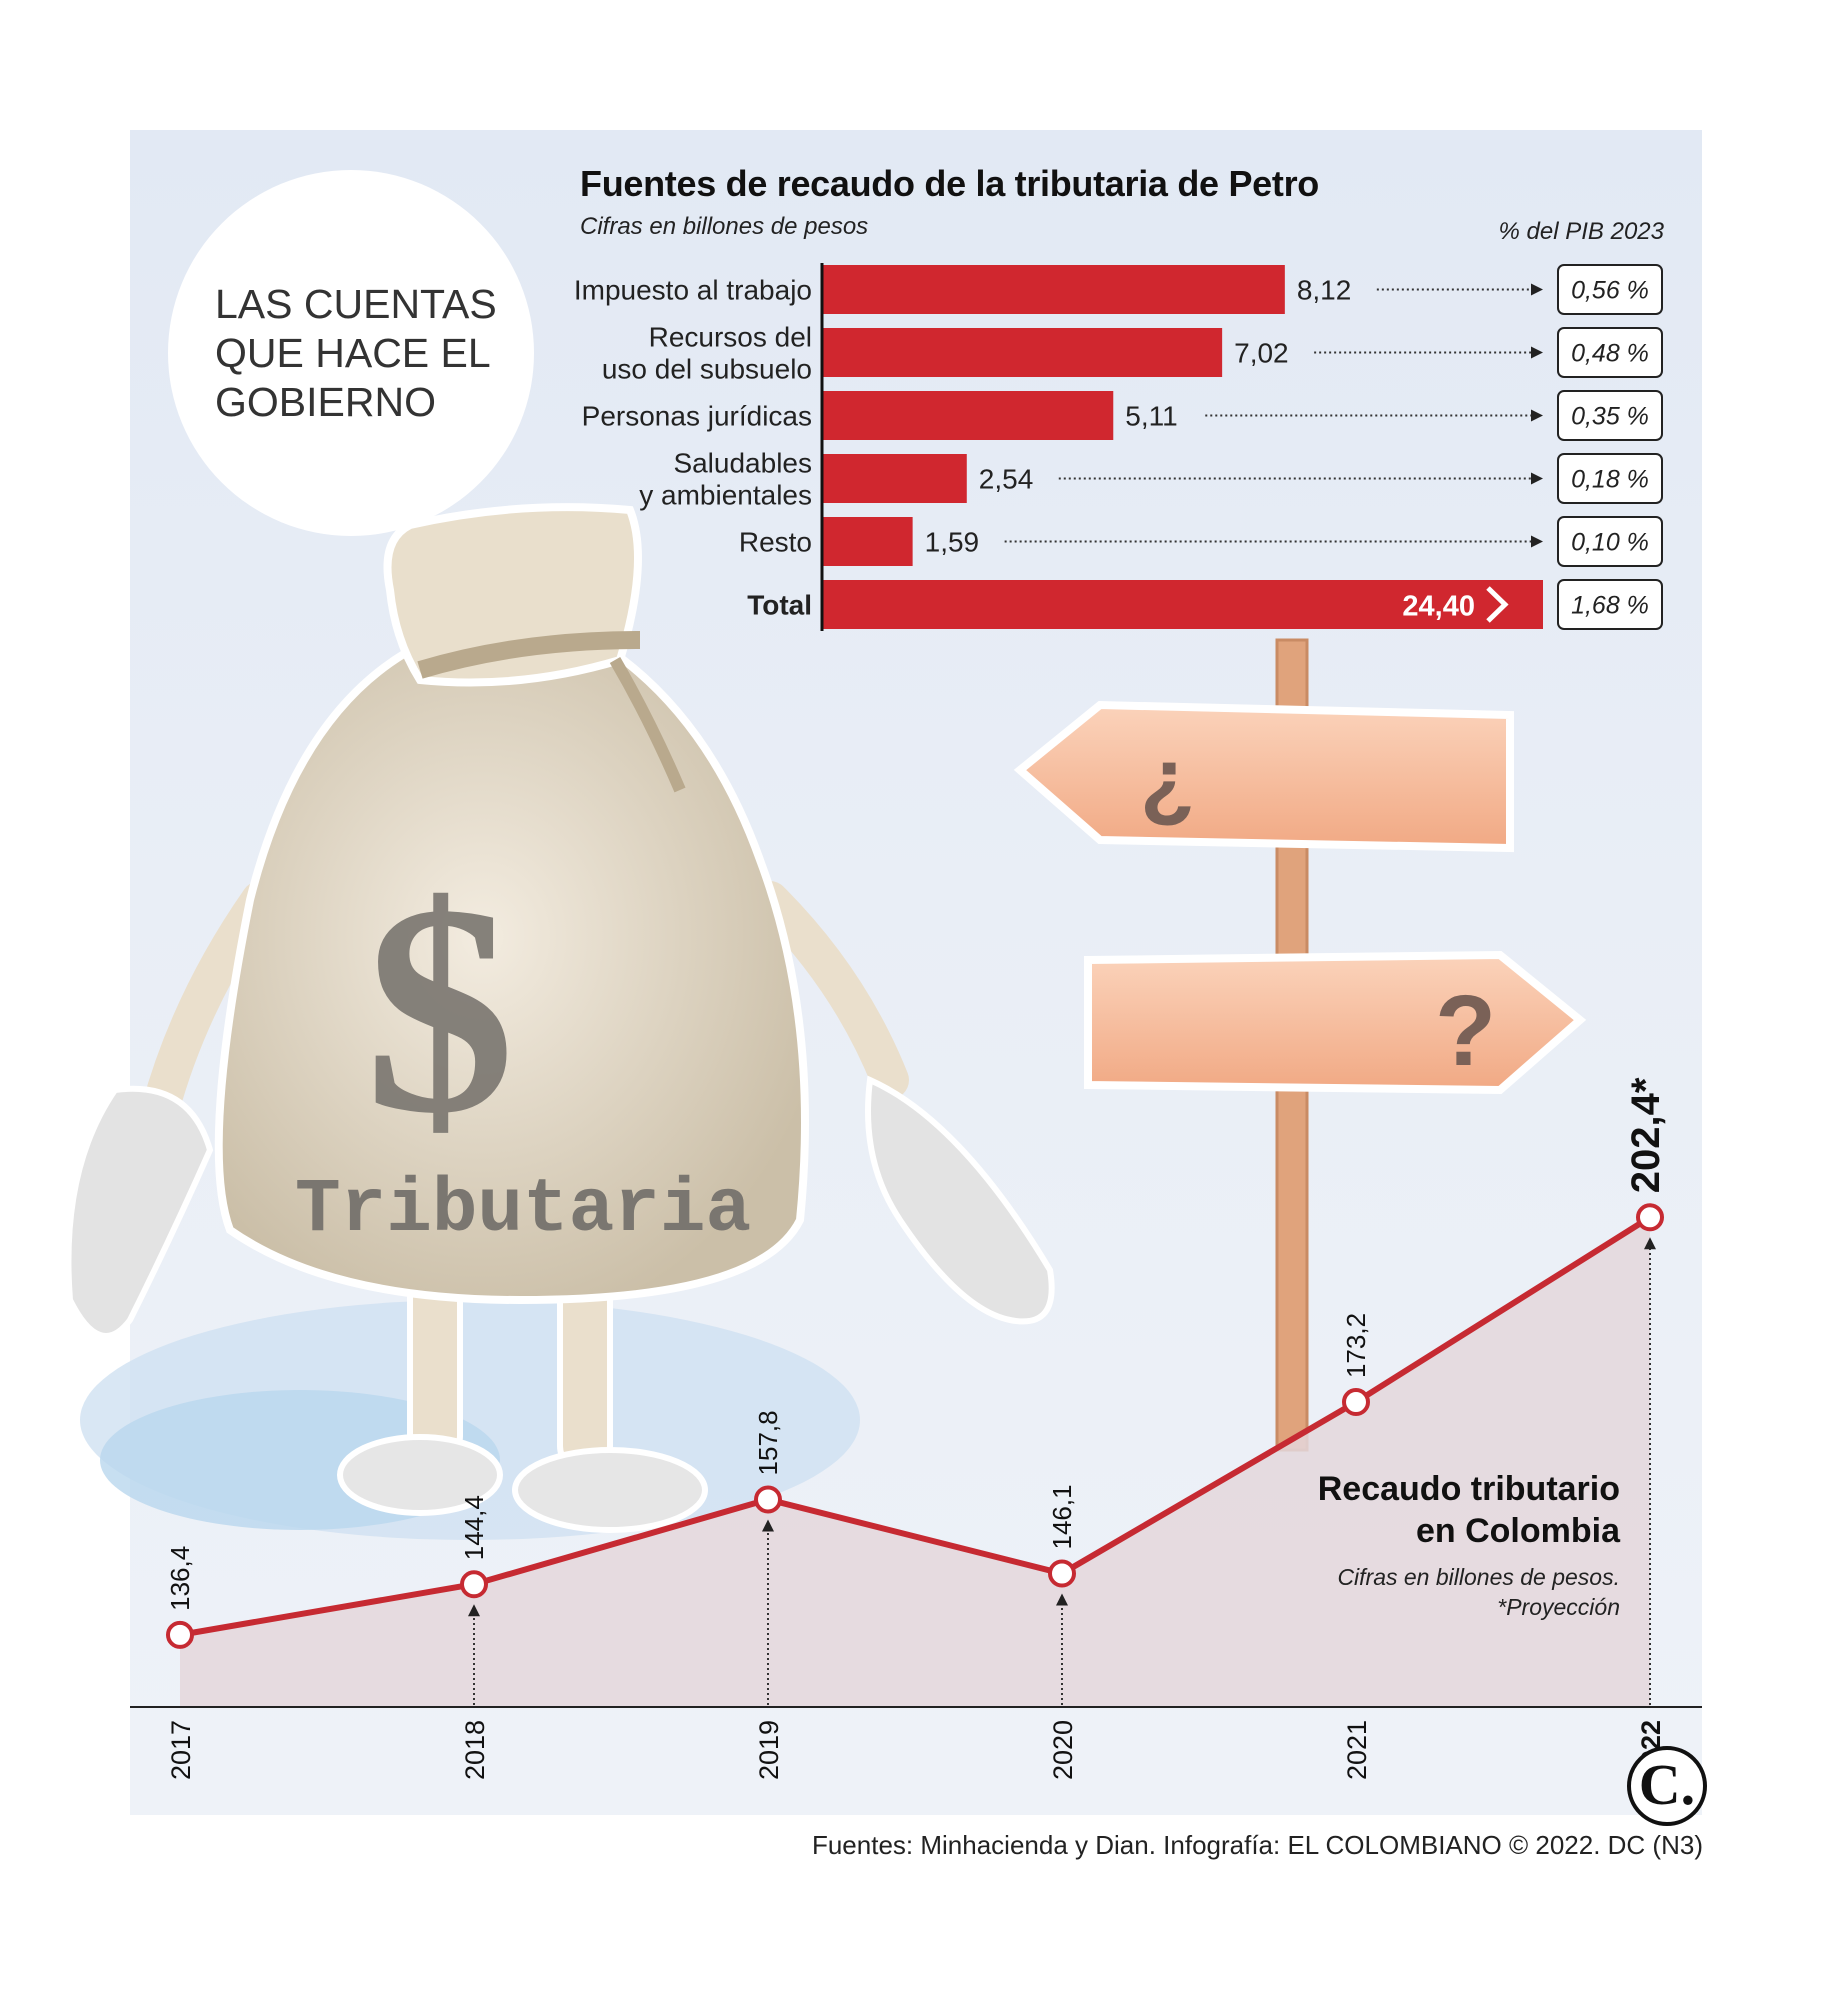 Image resolution: width=1844 pixels, height=2000 pixels. What do you see at coordinates (1356, 1345) in the screenshot?
I see `point-value-label: 173,2` at bounding box center [1356, 1345].